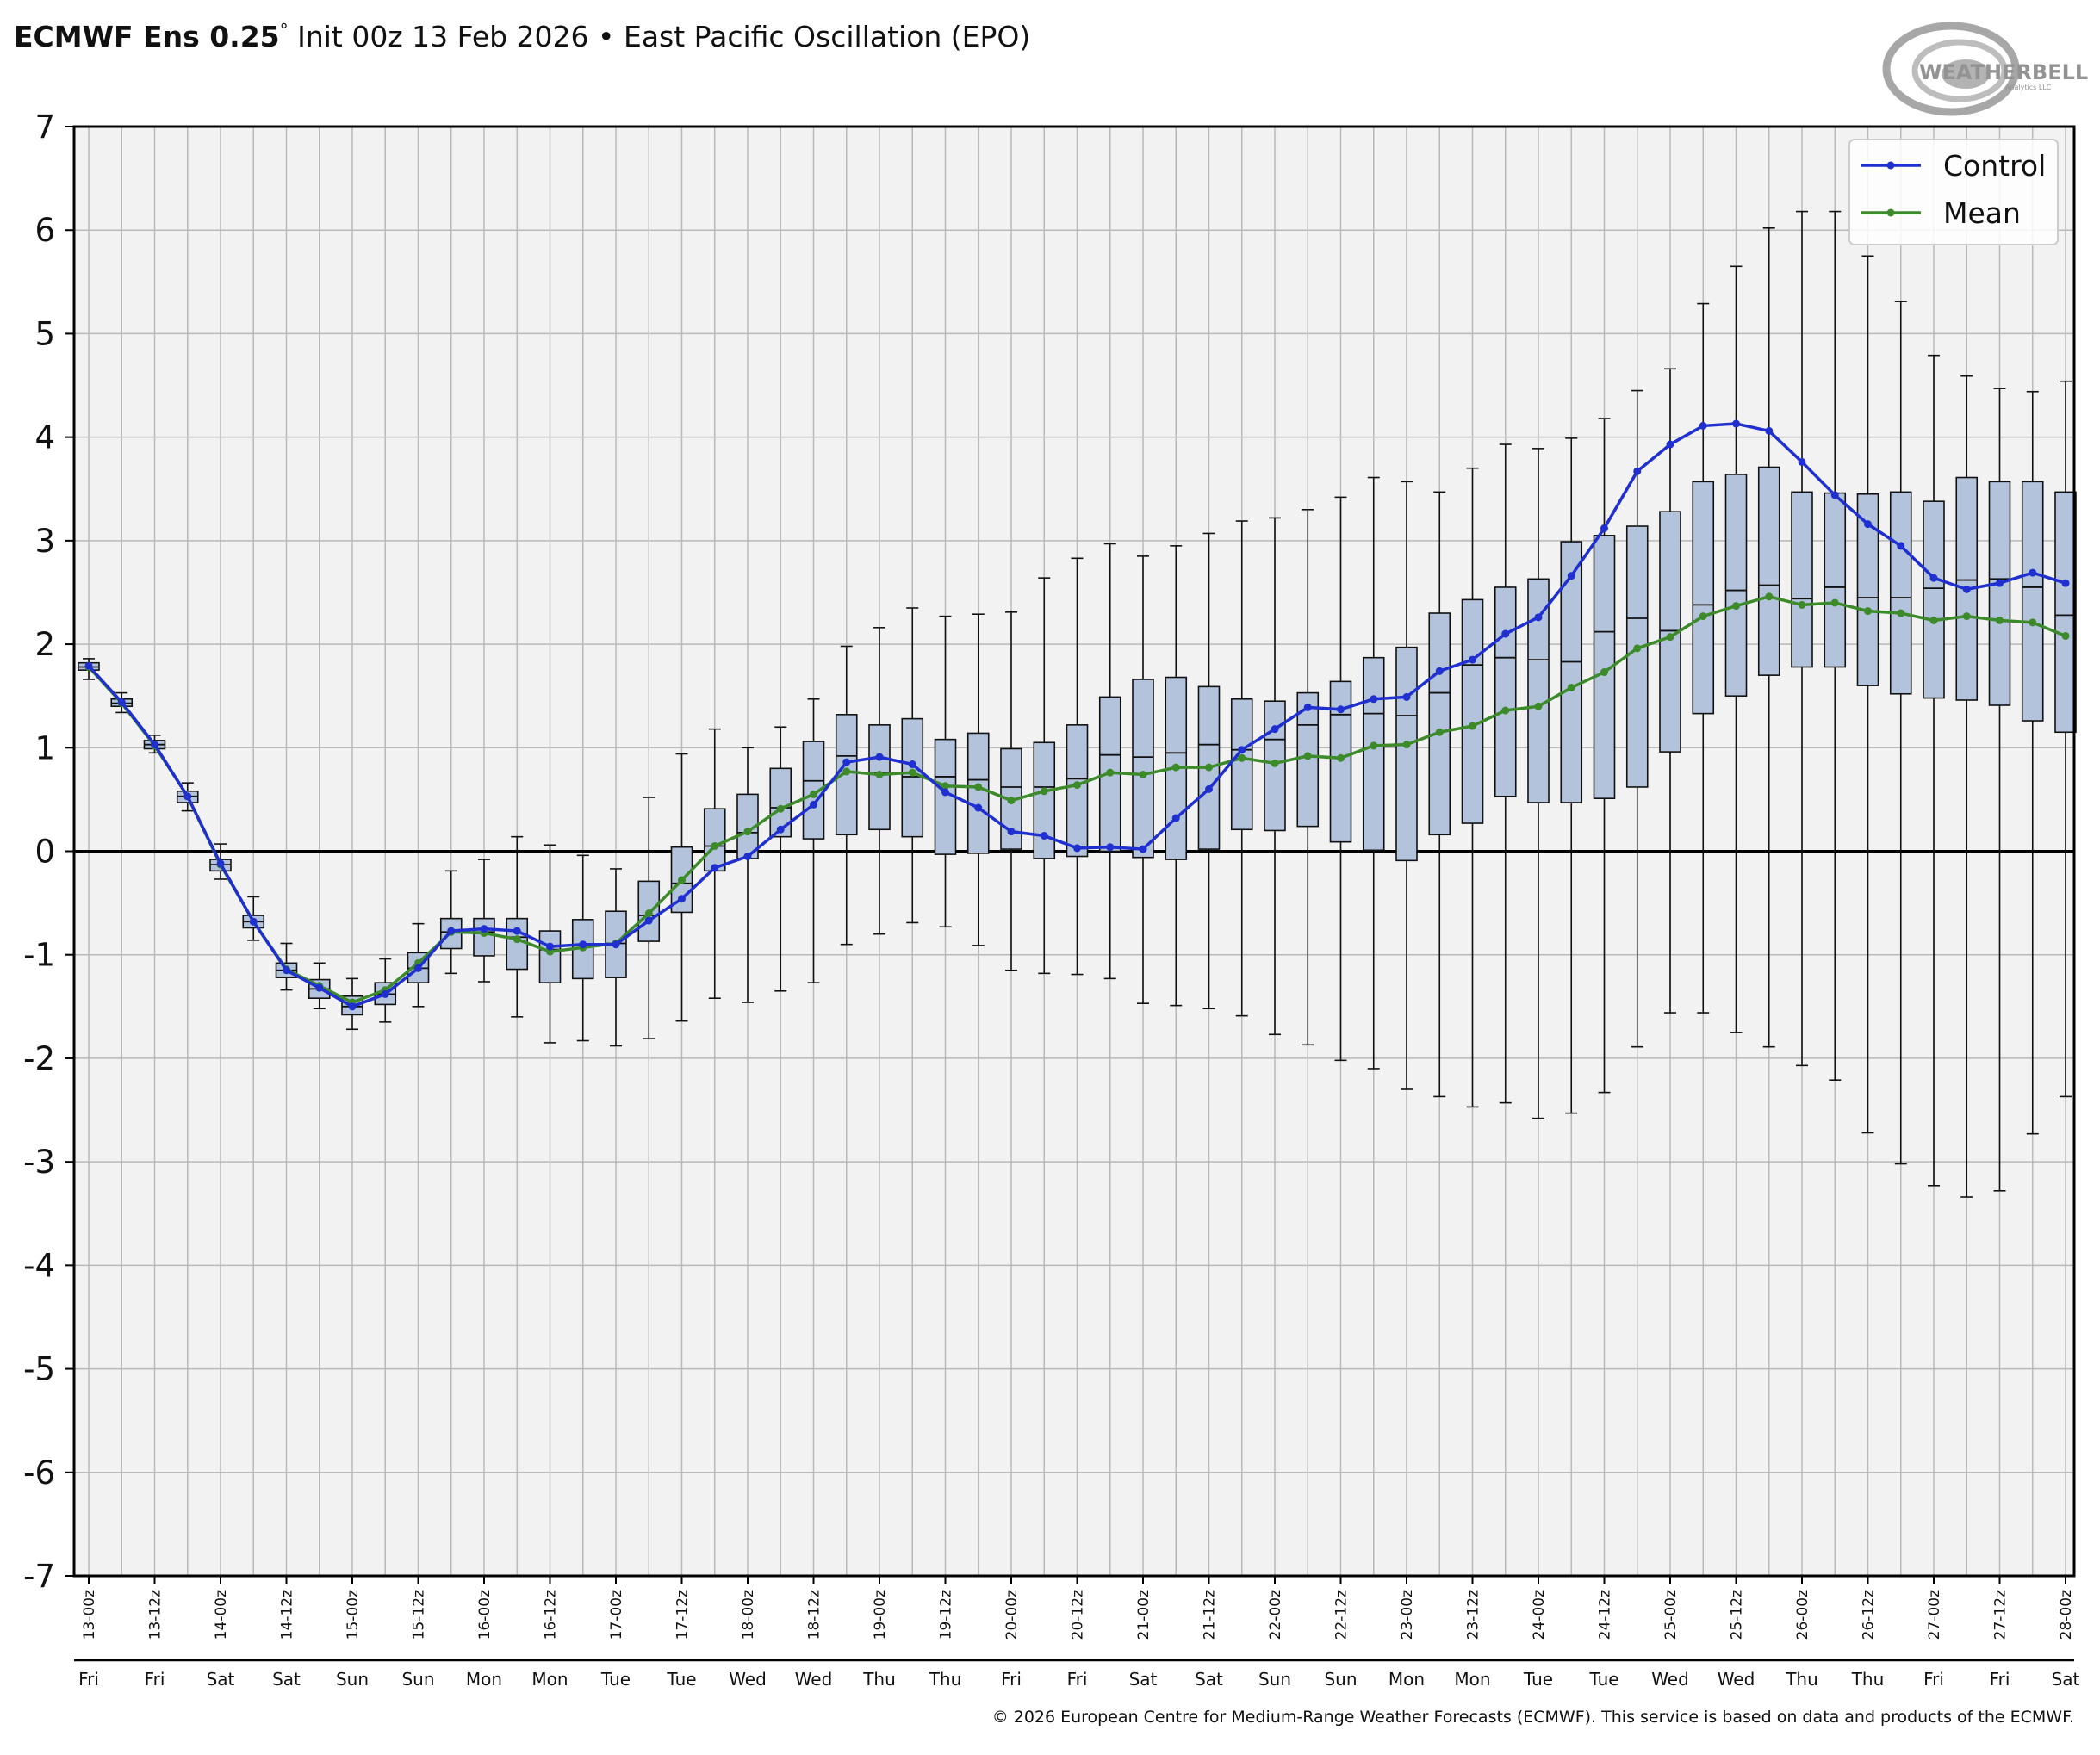 This screenshot has width=2100, height=1755. I want to click on x-tick-label: 26-12z, so click(1869, 1615).